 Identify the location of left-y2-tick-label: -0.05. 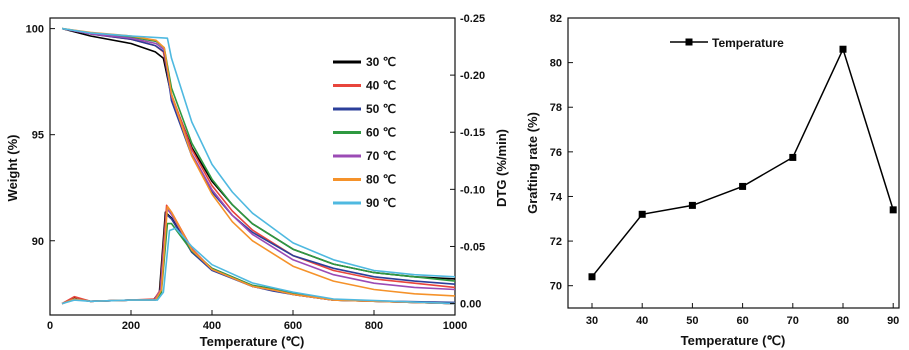
(472, 247).